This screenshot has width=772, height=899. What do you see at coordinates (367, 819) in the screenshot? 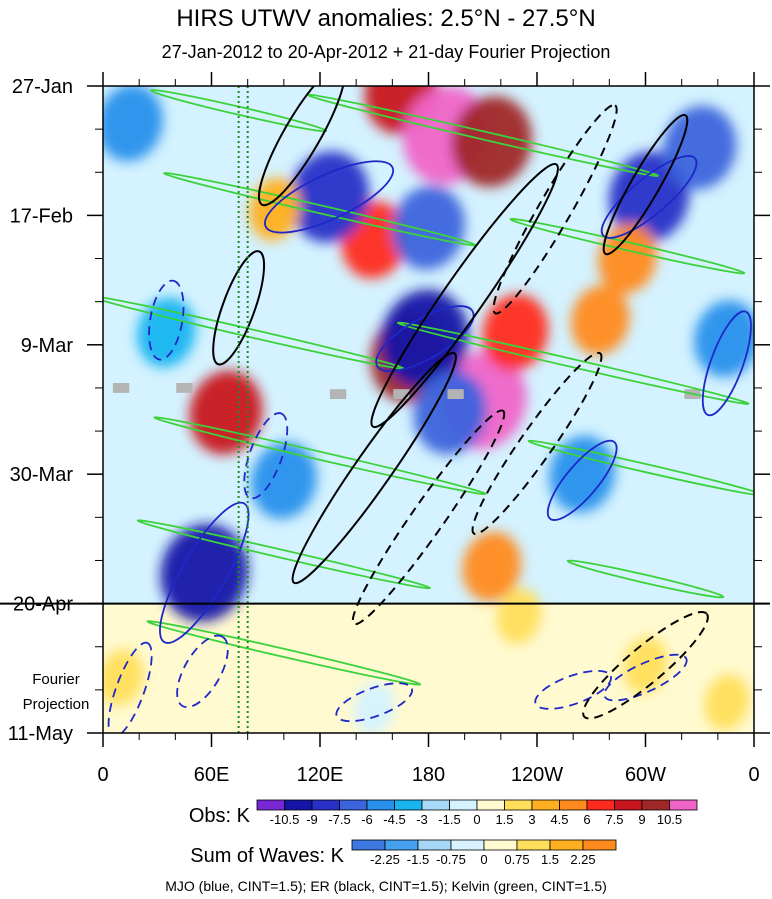
I see `colorbar-level-label: -6` at bounding box center [367, 819].